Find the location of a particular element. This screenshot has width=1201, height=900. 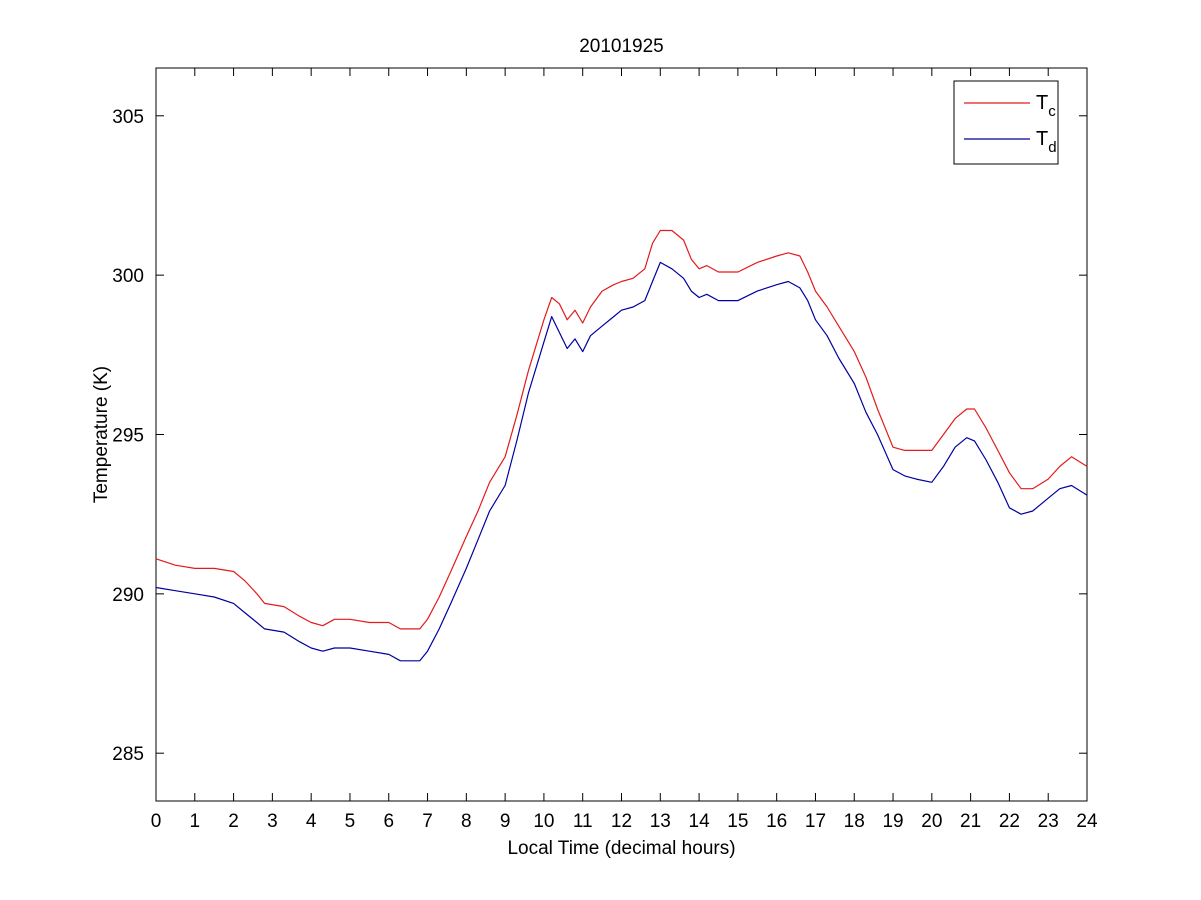

x-tick-label: 8 is located at coordinates (466, 821).